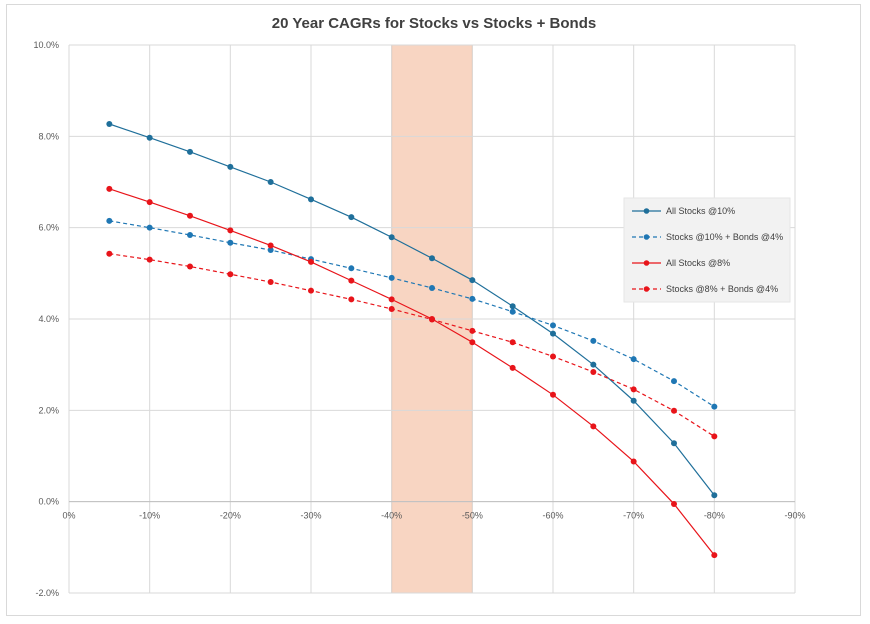 The width and height of the screenshot is (870, 624). Describe the element at coordinates (700, 211) in the screenshot. I see `legend-entry-label: All Stocks @10%` at that location.